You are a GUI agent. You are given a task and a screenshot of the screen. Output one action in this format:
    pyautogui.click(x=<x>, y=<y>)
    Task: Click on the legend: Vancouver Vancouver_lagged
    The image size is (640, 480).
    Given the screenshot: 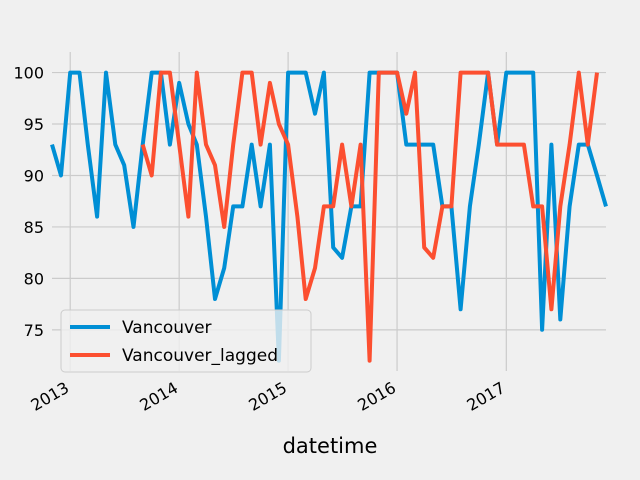 What is the action you would take?
    pyautogui.click(x=186, y=341)
    